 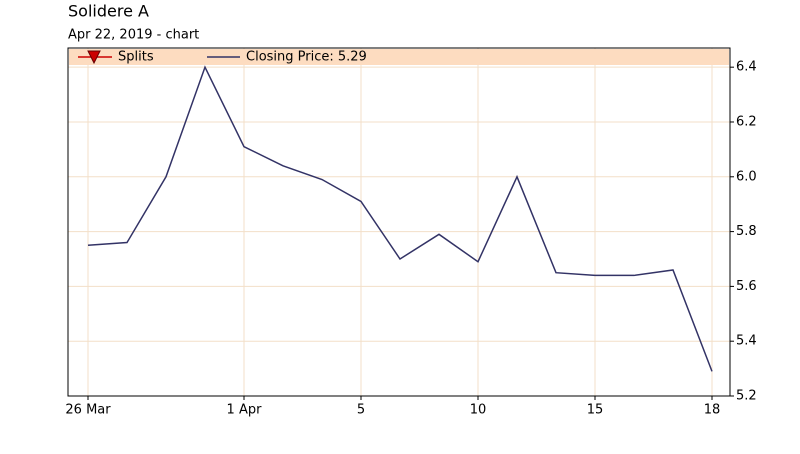 What do you see at coordinates (712, 410) in the screenshot?
I see `x-tick-label: 18` at bounding box center [712, 410].